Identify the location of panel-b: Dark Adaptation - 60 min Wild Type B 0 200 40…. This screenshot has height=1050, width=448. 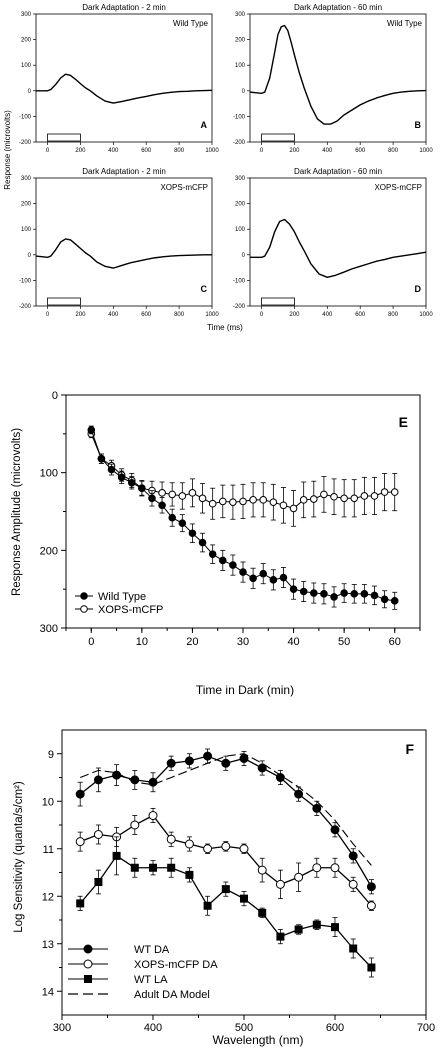
(333, 78).